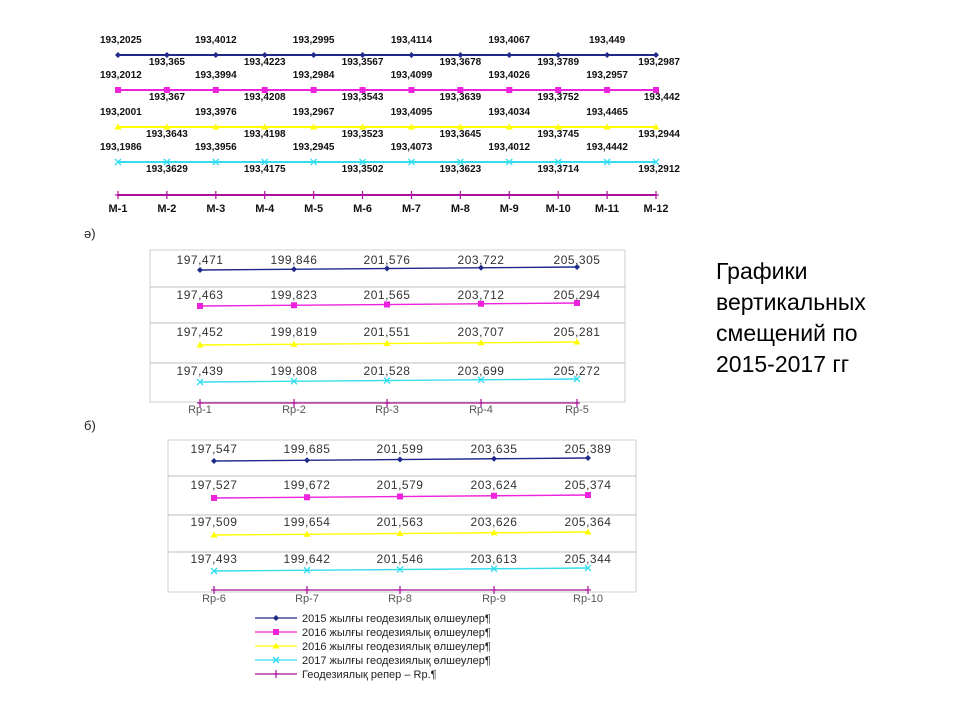 The width and height of the screenshot is (960, 725). I want to click on data-label: 199,823, so click(294, 295).